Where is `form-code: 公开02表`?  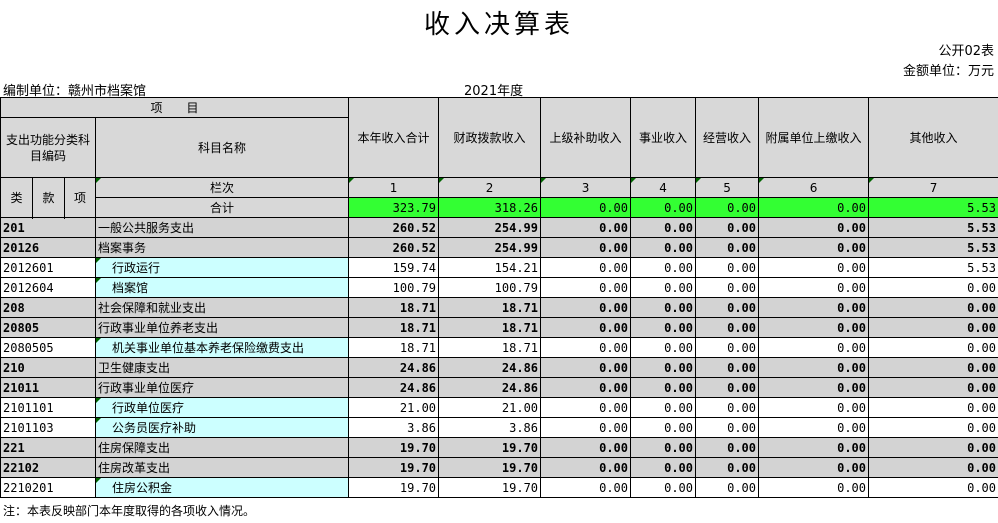
form-code: 公开02表 is located at coordinates (966, 51).